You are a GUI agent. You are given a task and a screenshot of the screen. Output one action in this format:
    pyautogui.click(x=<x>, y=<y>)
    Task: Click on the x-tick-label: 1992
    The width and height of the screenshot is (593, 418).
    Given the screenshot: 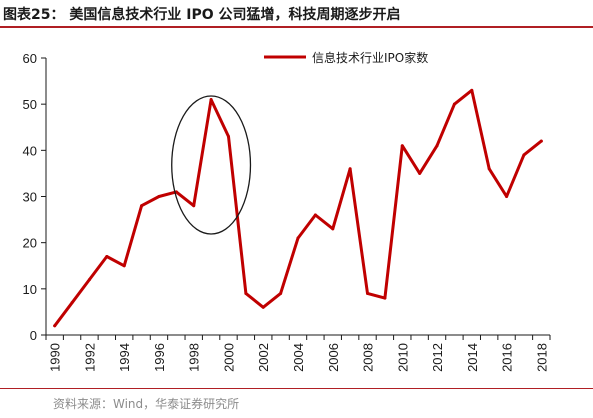 What is the action you would take?
    pyautogui.click(x=89, y=357)
    